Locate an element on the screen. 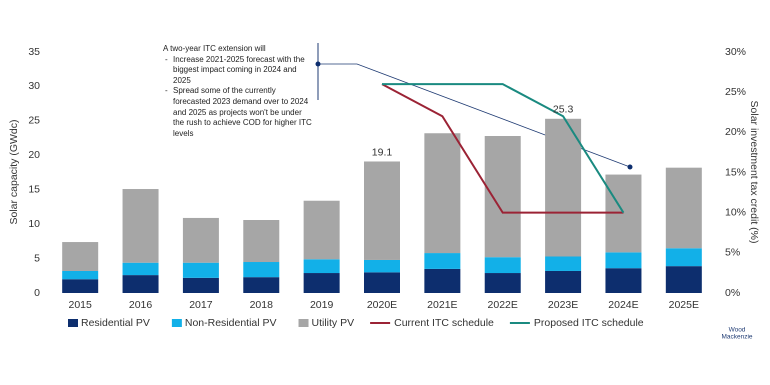  annotation-heading: A two-year ITC extension will is located at coordinates (214, 48).